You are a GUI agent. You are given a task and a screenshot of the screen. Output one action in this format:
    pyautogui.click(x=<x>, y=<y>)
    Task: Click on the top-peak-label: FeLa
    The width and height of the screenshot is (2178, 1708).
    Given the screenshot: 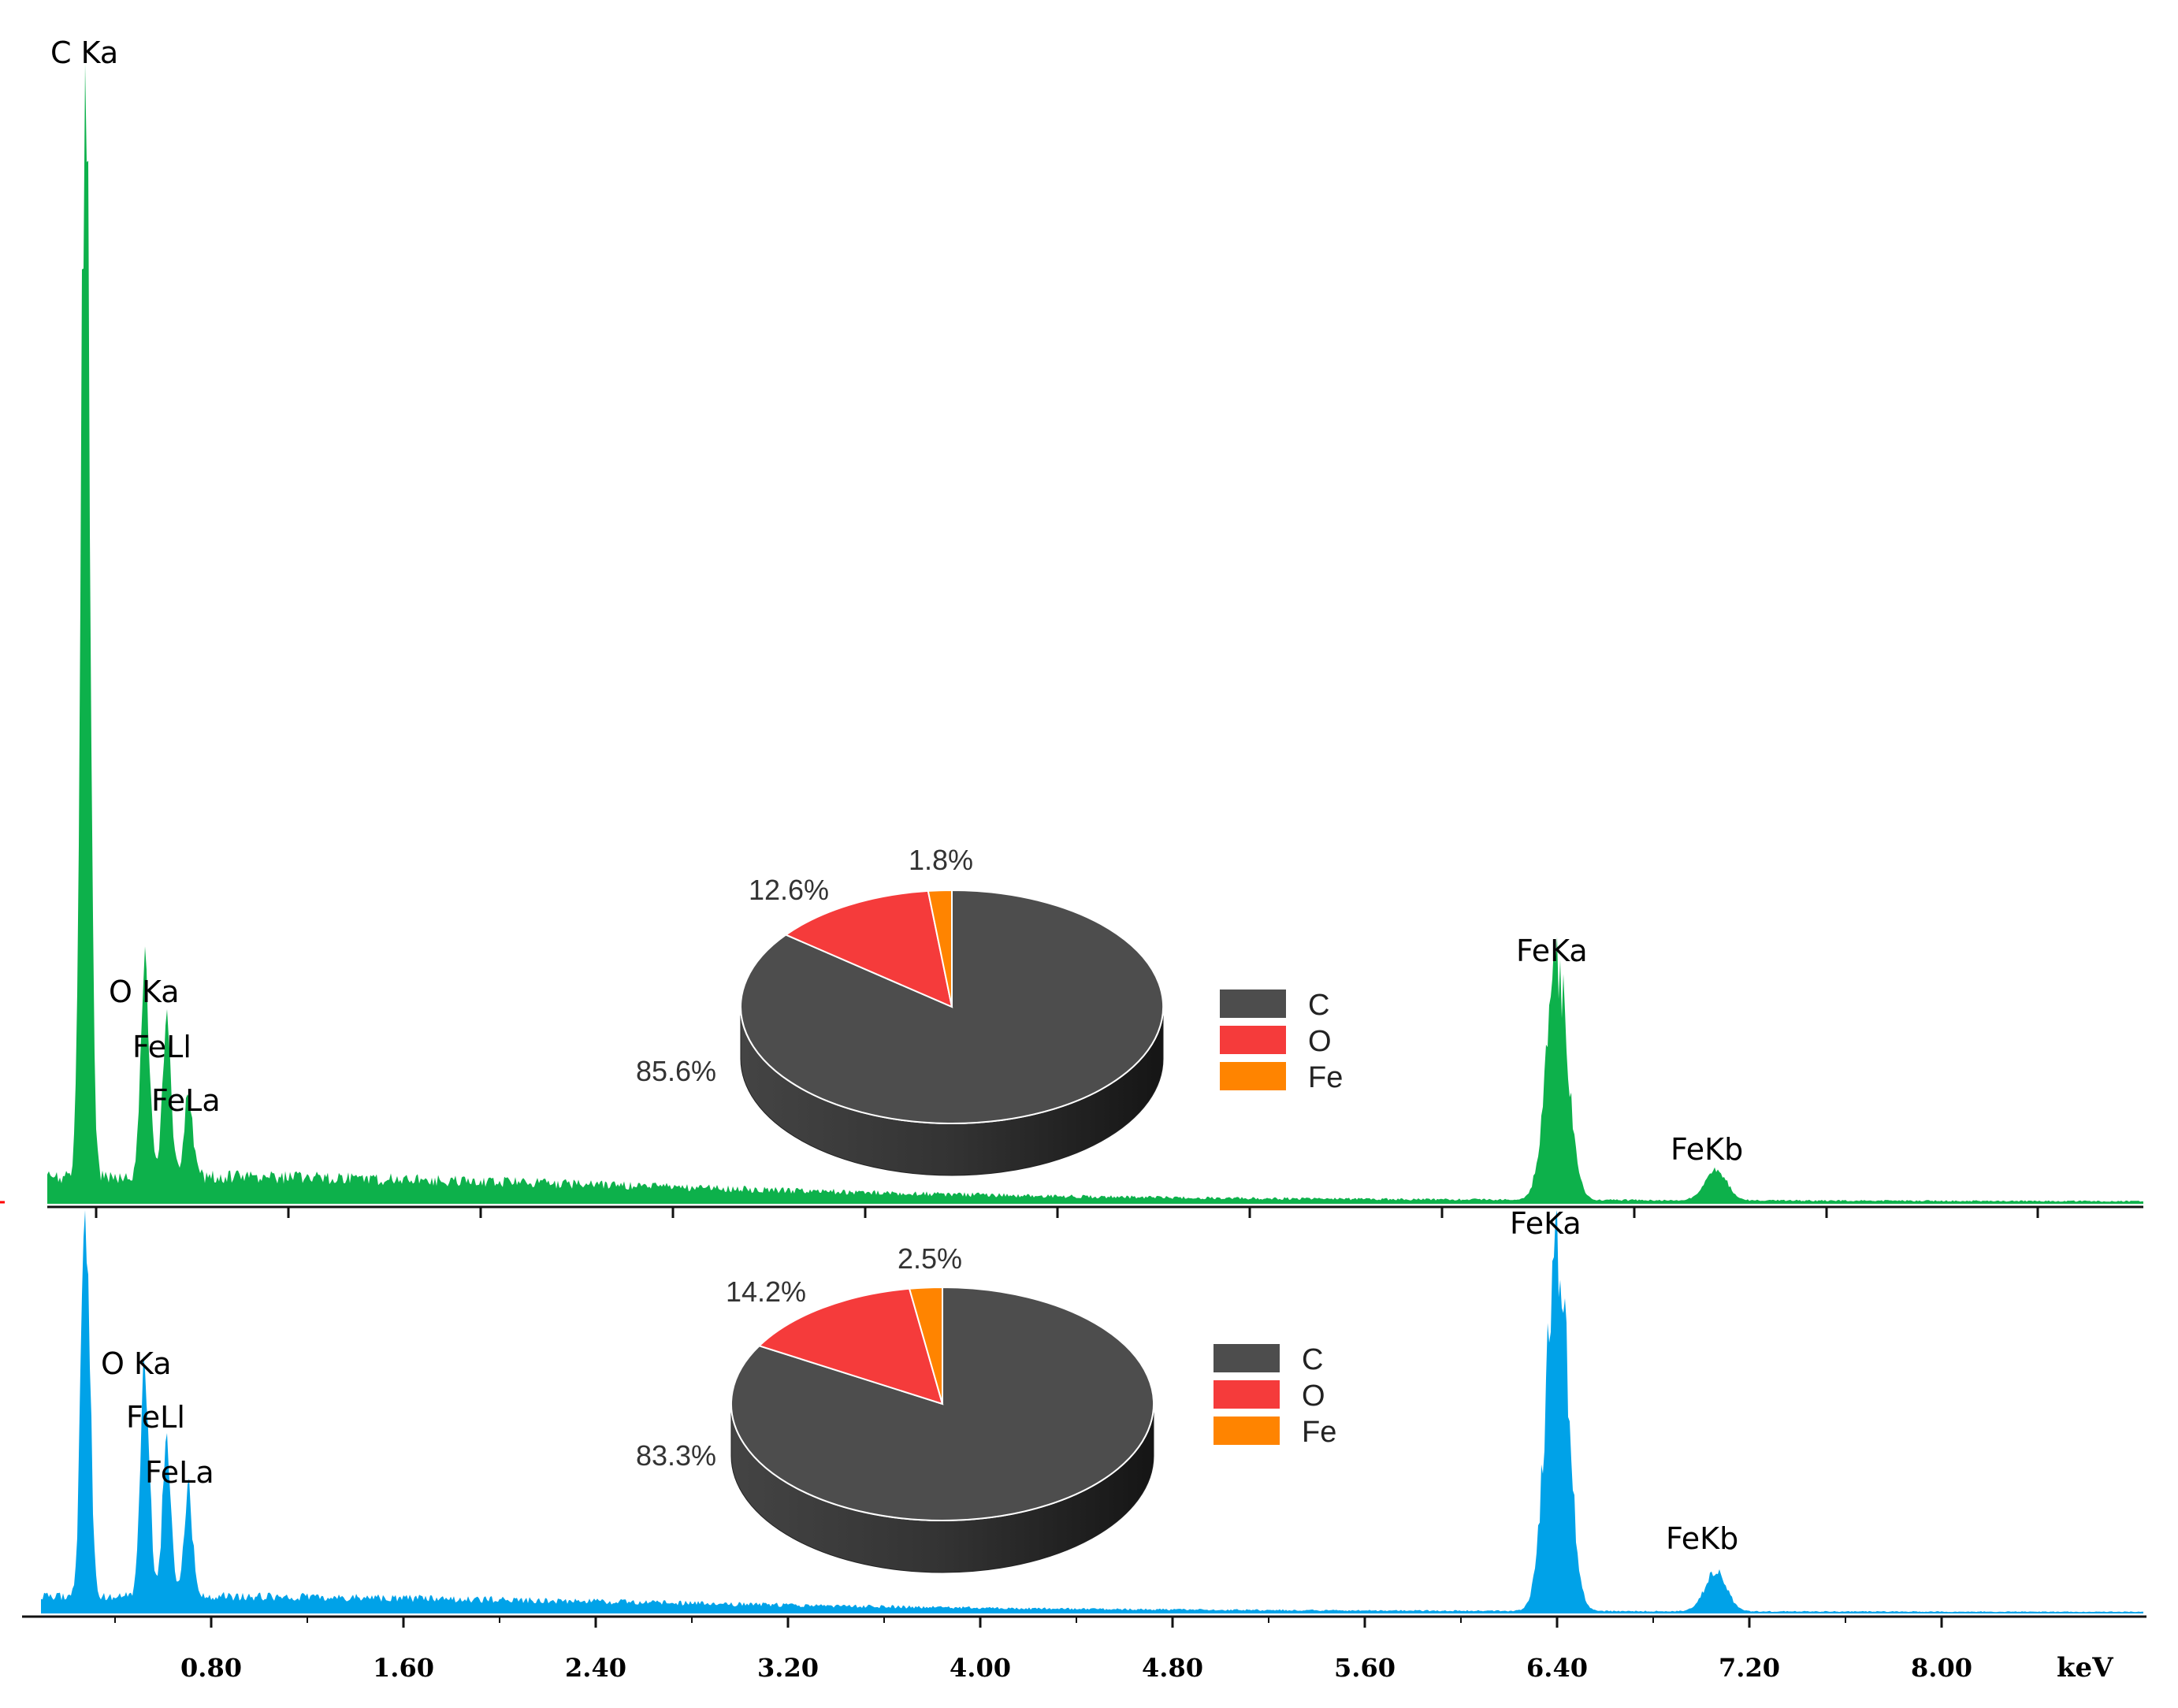 What is the action you would take?
    pyautogui.click(x=186, y=1100)
    